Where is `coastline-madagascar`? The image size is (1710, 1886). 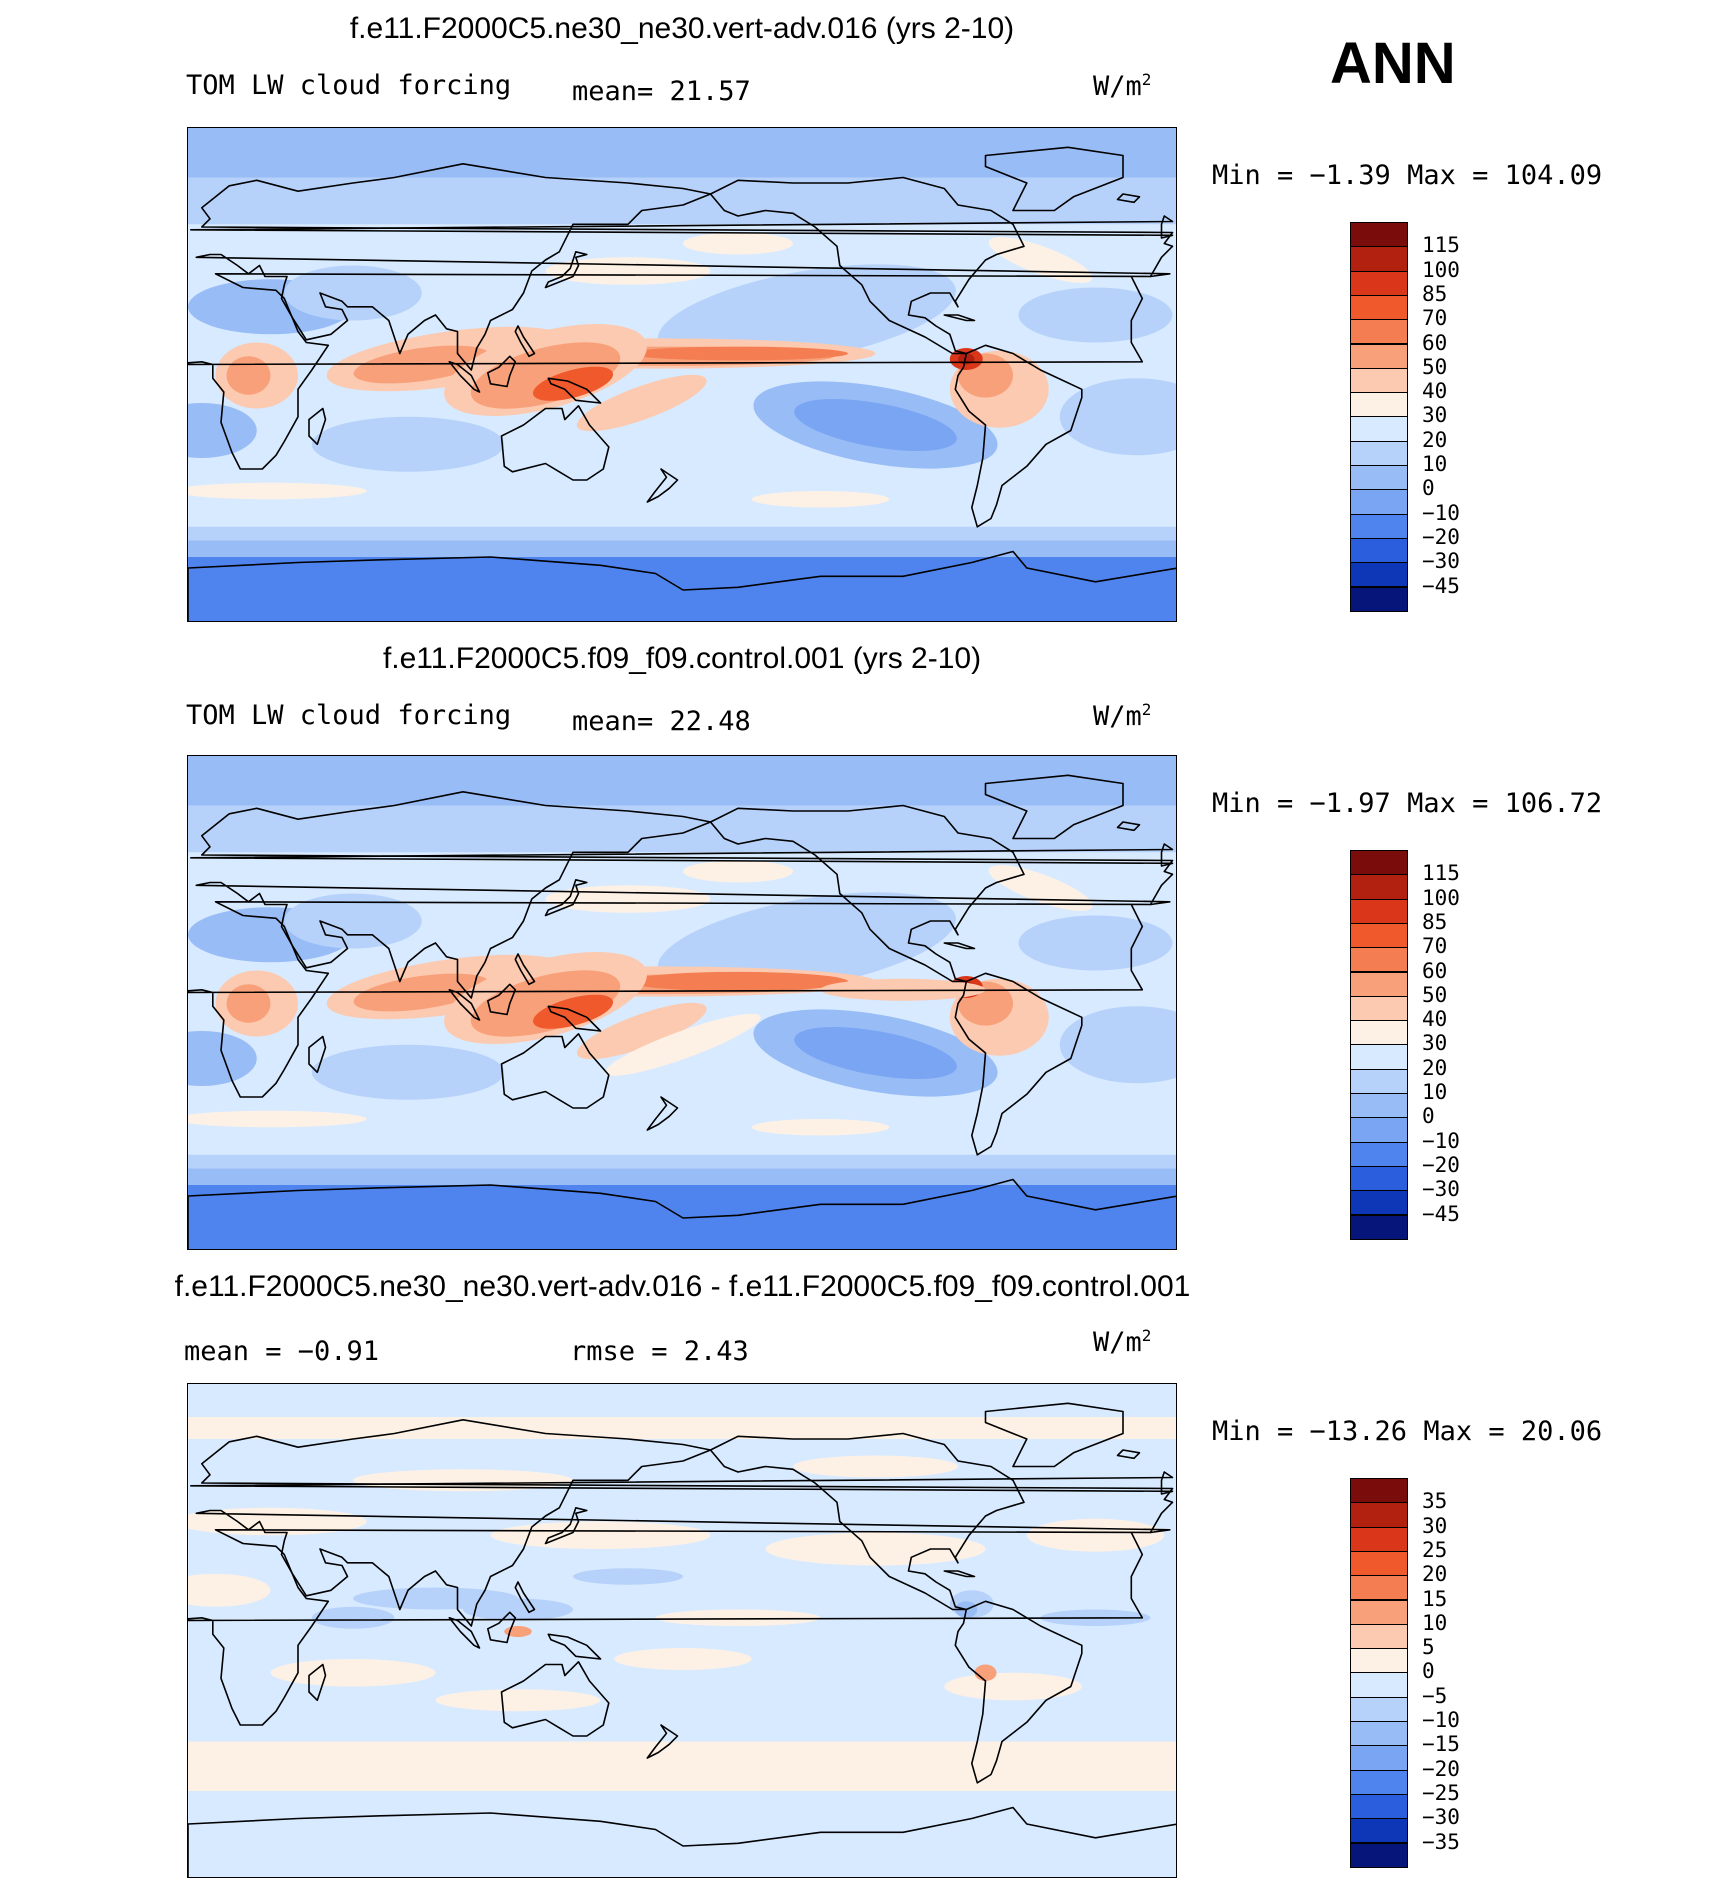 coastline-madagascar is located at coordinates (317, 1682).